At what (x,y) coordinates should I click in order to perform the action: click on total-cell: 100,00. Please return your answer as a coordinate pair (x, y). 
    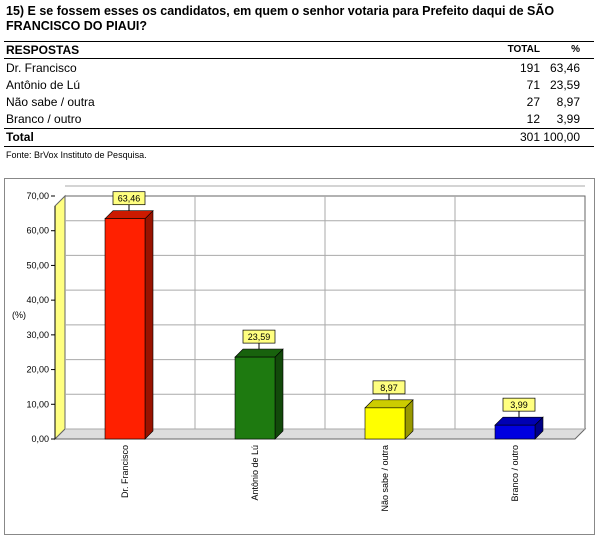
    Looking at the image, I should click on (561, 137).